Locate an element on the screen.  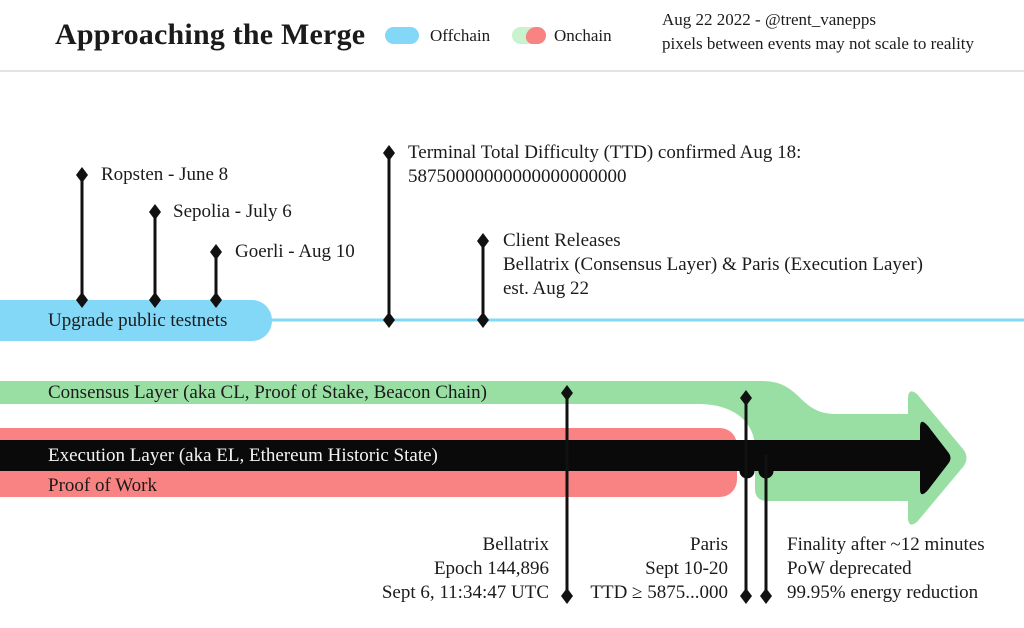
finality-line2: PoW deprecated is located at coordinates (849, 568).